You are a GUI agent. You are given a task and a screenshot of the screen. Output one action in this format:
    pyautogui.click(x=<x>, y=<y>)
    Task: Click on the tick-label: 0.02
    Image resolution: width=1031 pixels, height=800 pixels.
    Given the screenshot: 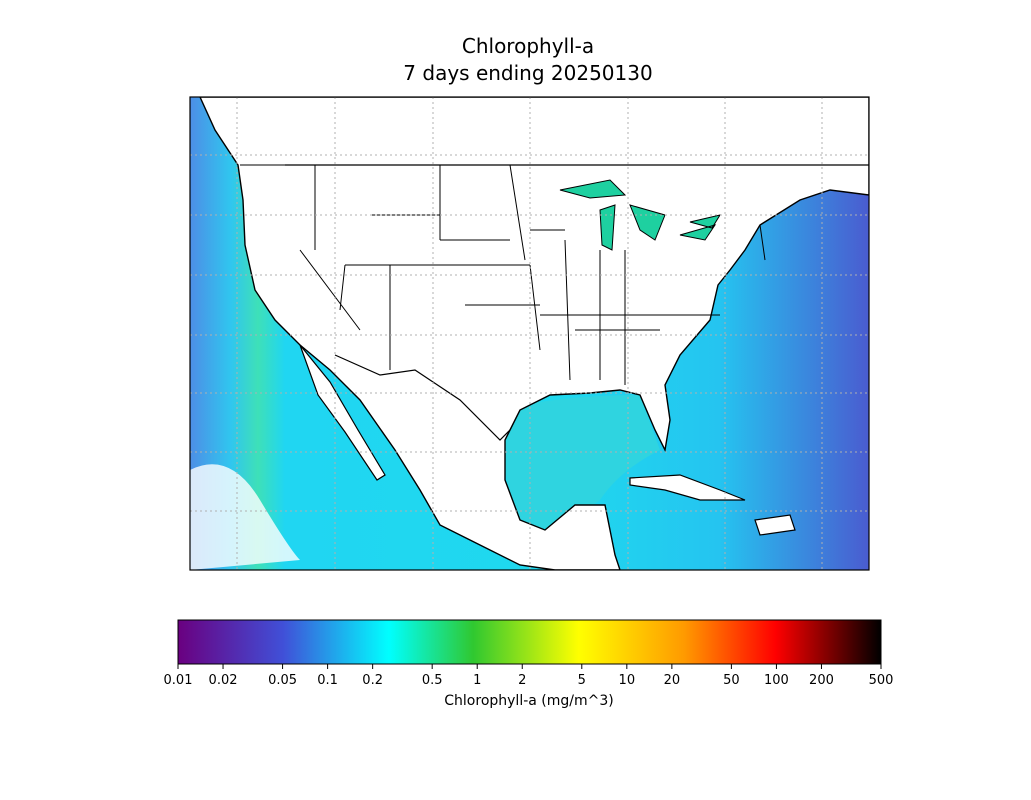 What is the action you would take?
    pyautogui.click(x=223, y=680)
    